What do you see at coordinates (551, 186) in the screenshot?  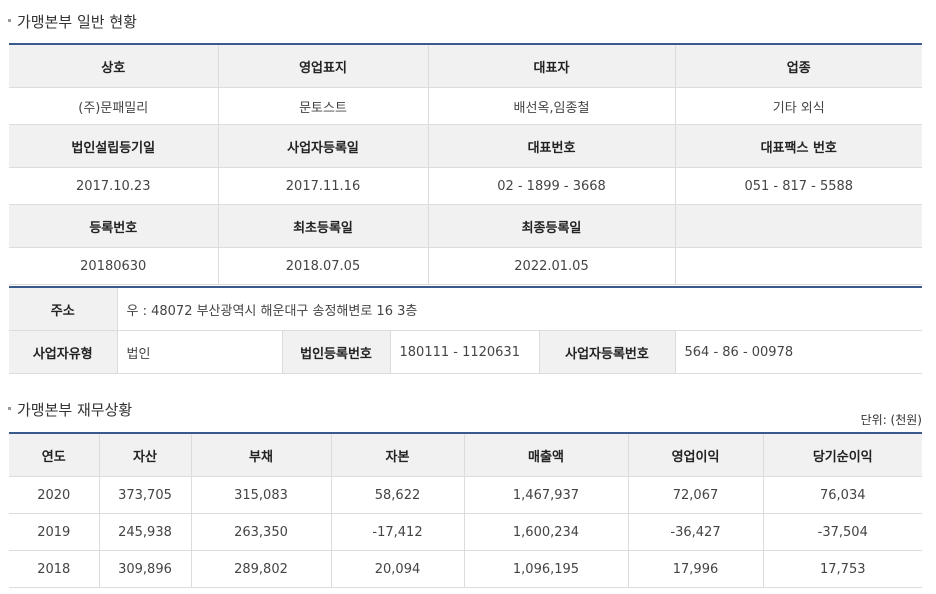 I see `main-phone-value: 02 - 1899 - 3668` at bounding box center [551, 186].